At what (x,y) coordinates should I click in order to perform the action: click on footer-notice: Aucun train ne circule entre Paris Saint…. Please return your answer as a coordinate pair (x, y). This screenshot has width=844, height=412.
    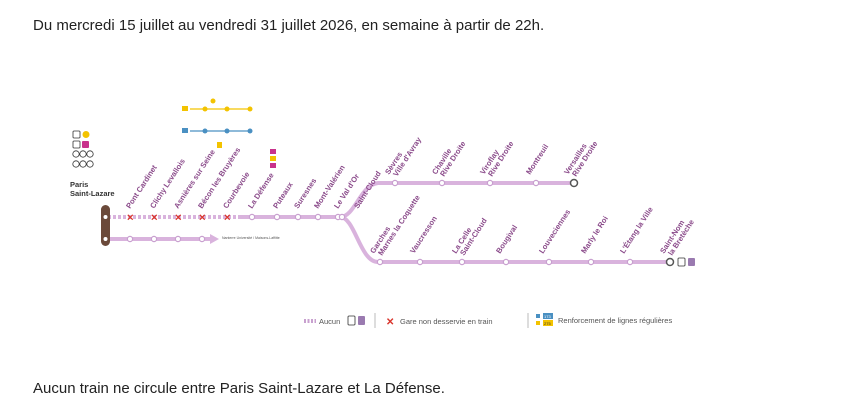
    Looking at the image, I should click on (239, 388).